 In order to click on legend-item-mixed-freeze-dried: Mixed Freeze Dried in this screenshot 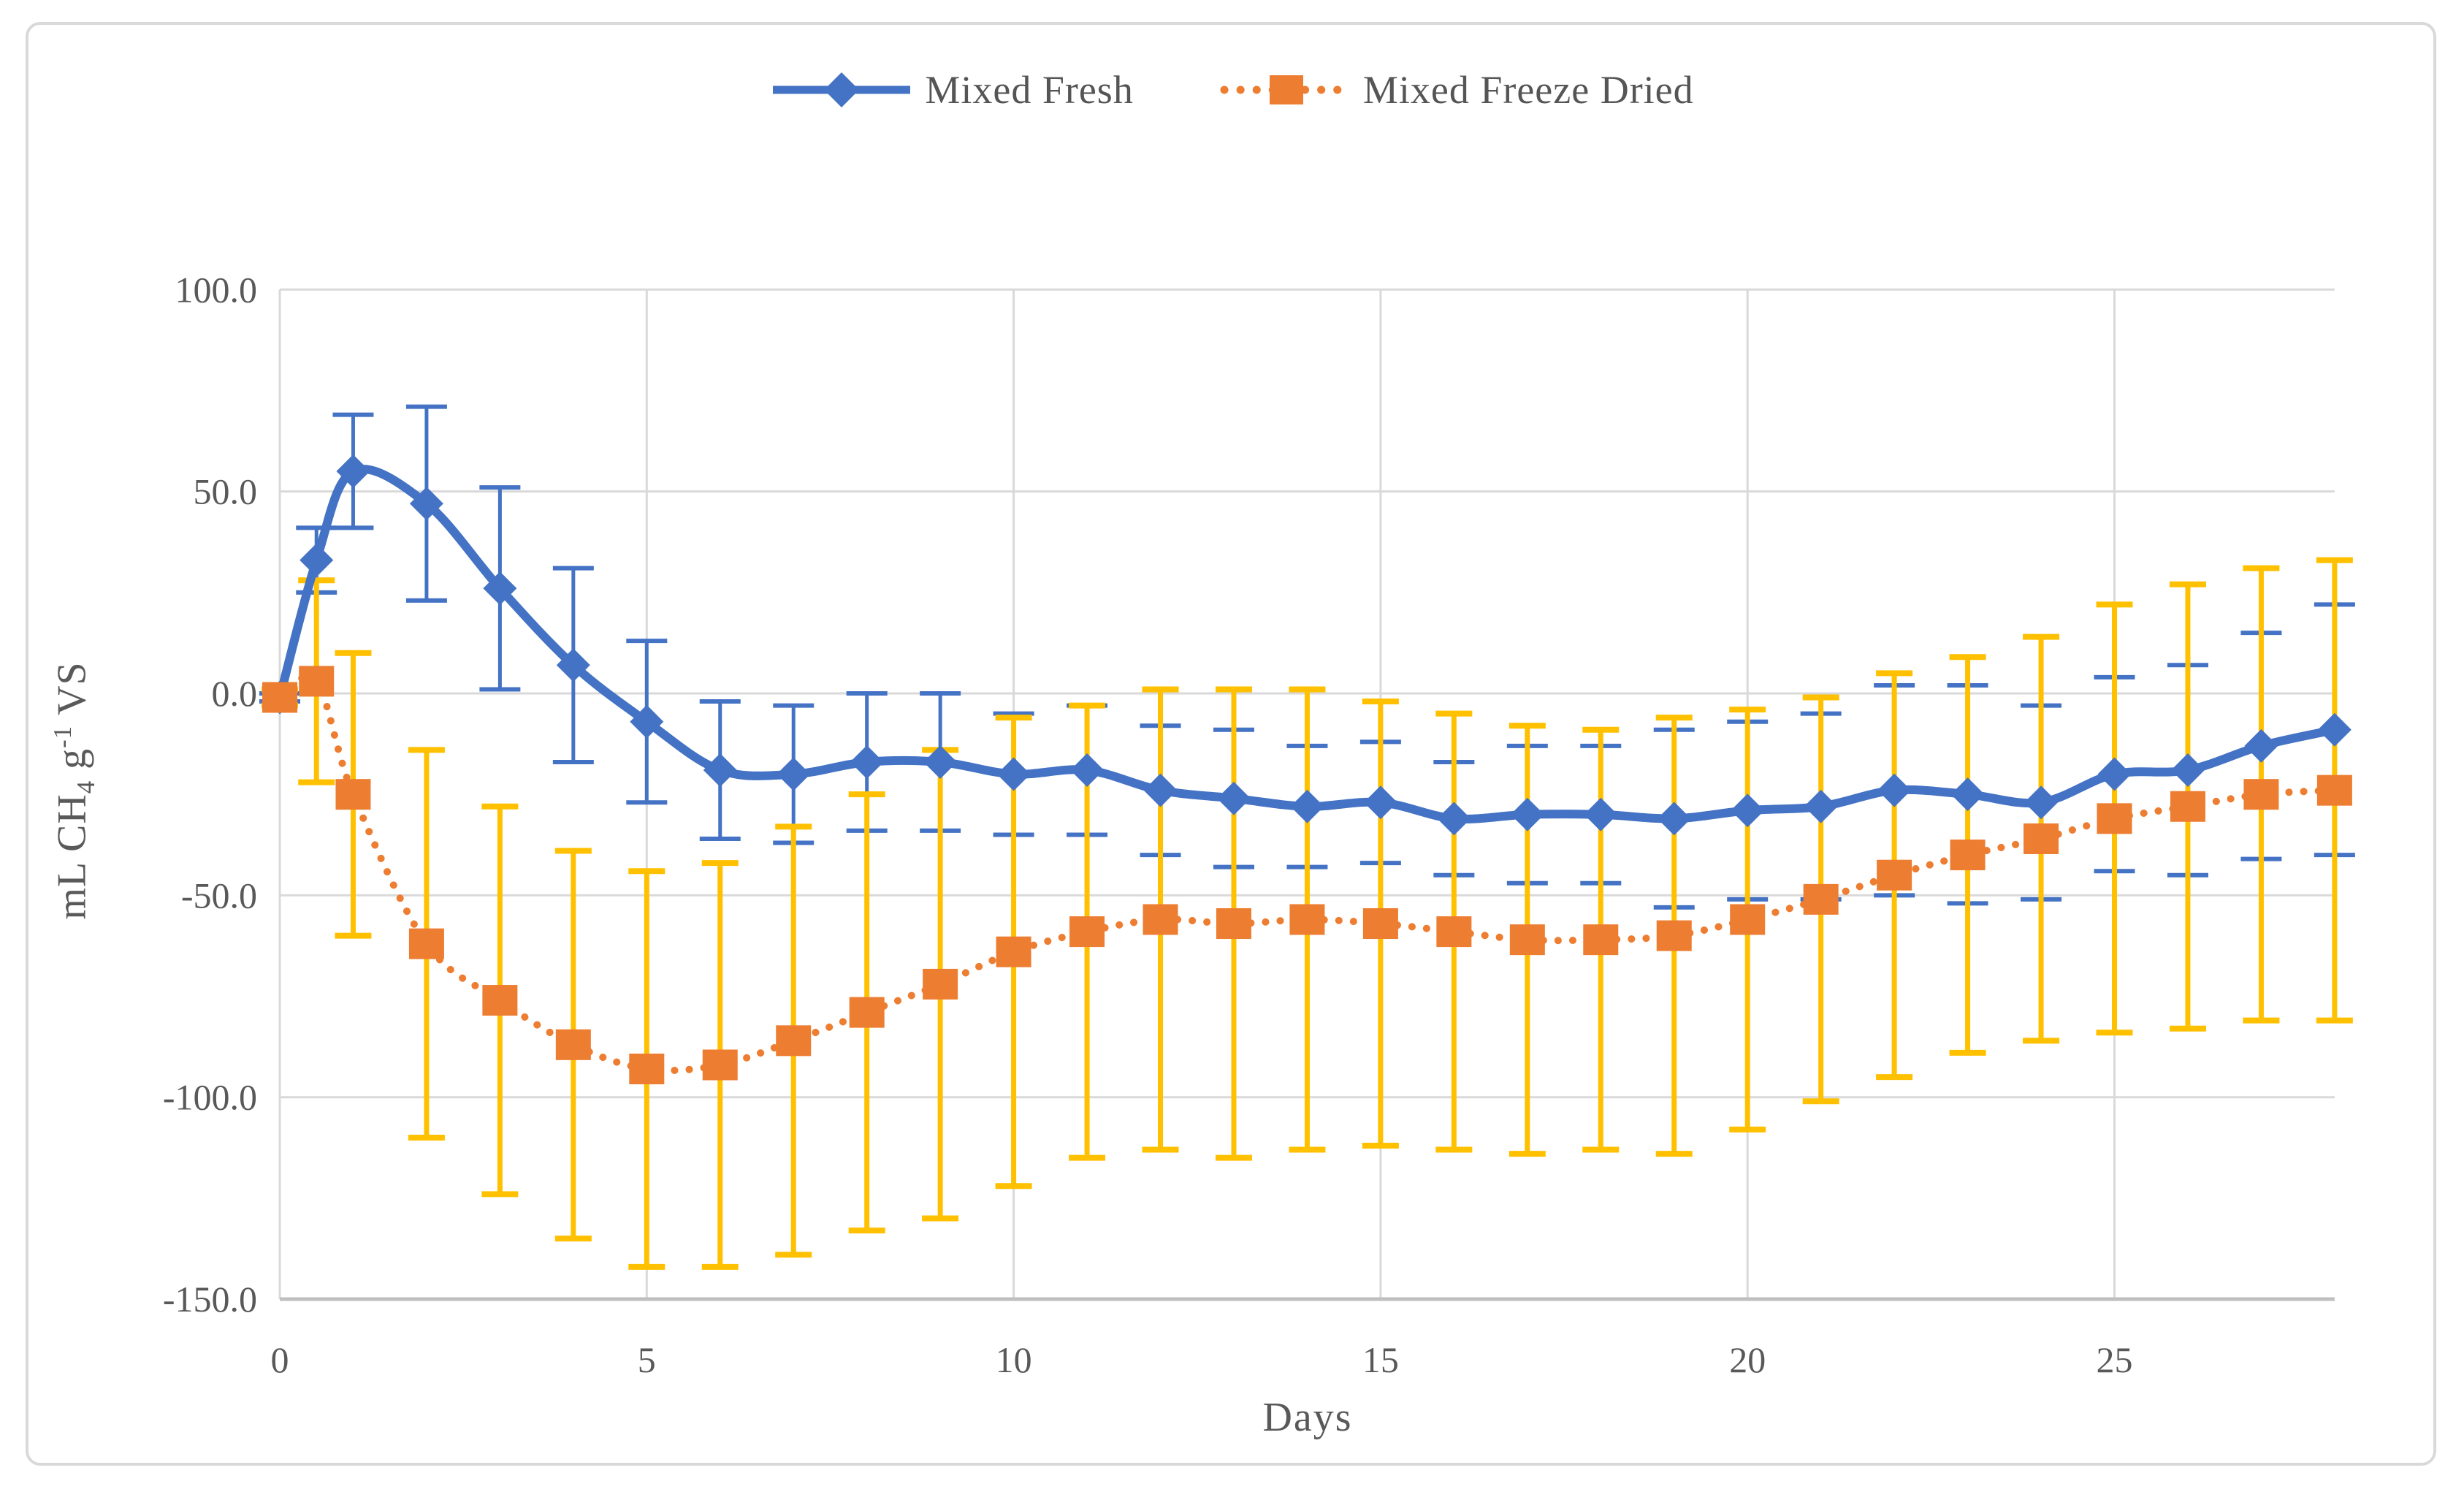, I will do `click(1457, 90)`.